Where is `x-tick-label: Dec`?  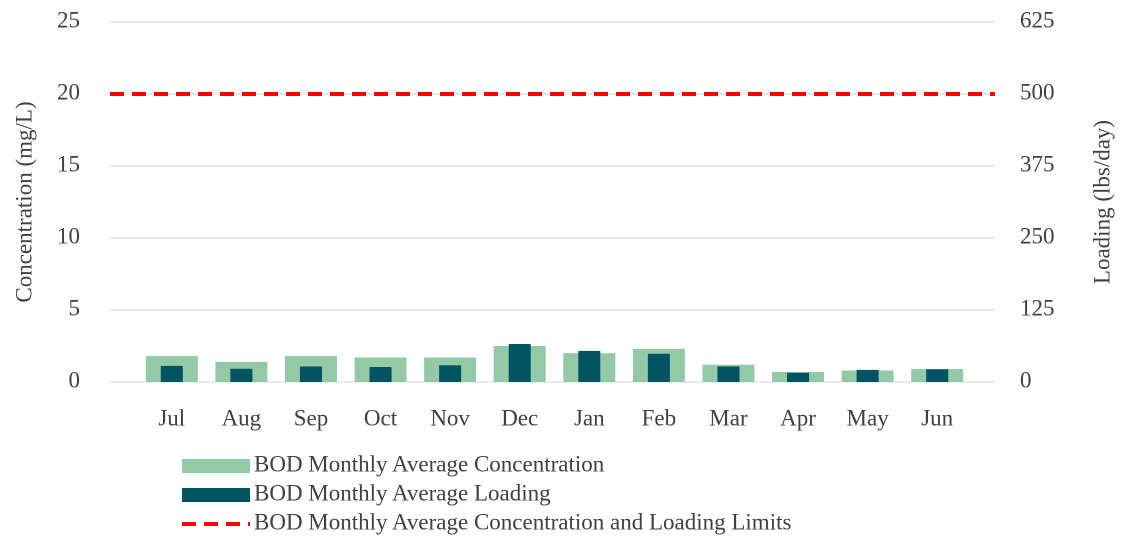 x-tick-label: Dec is located at coordinates (519, 417).